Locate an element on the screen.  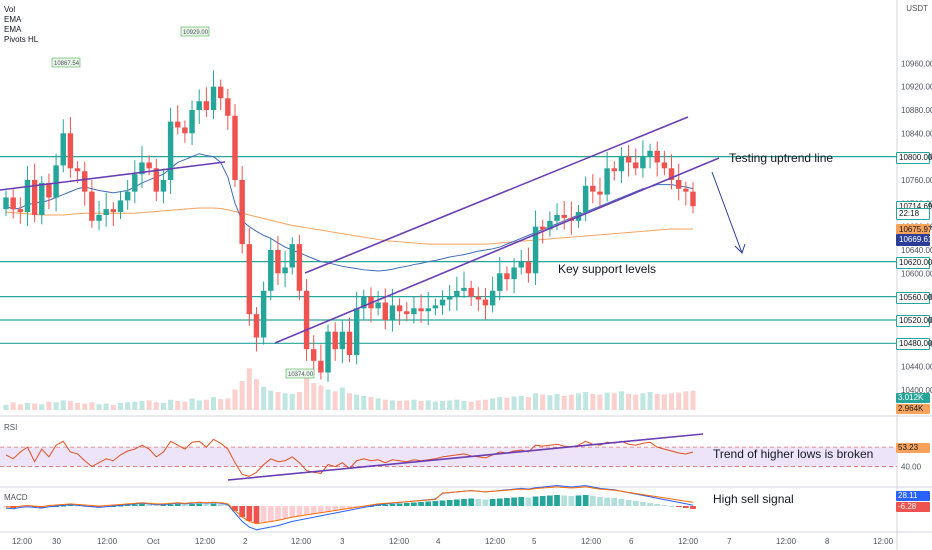
pivot-high-label: 10867.54 is located at coordinates (67, 64).